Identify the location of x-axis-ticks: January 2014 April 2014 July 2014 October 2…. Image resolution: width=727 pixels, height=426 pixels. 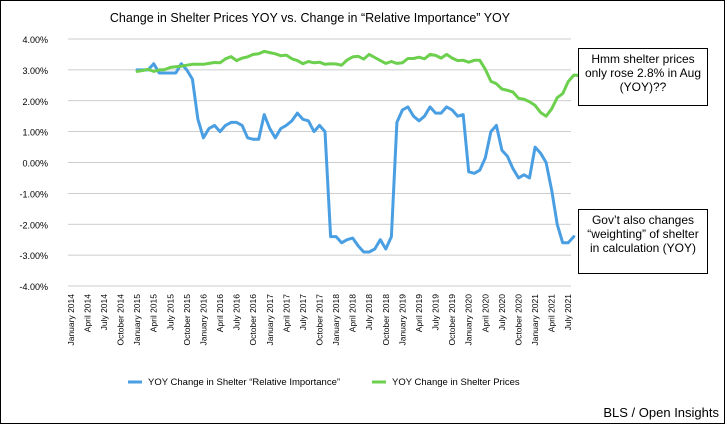
(319, 320).